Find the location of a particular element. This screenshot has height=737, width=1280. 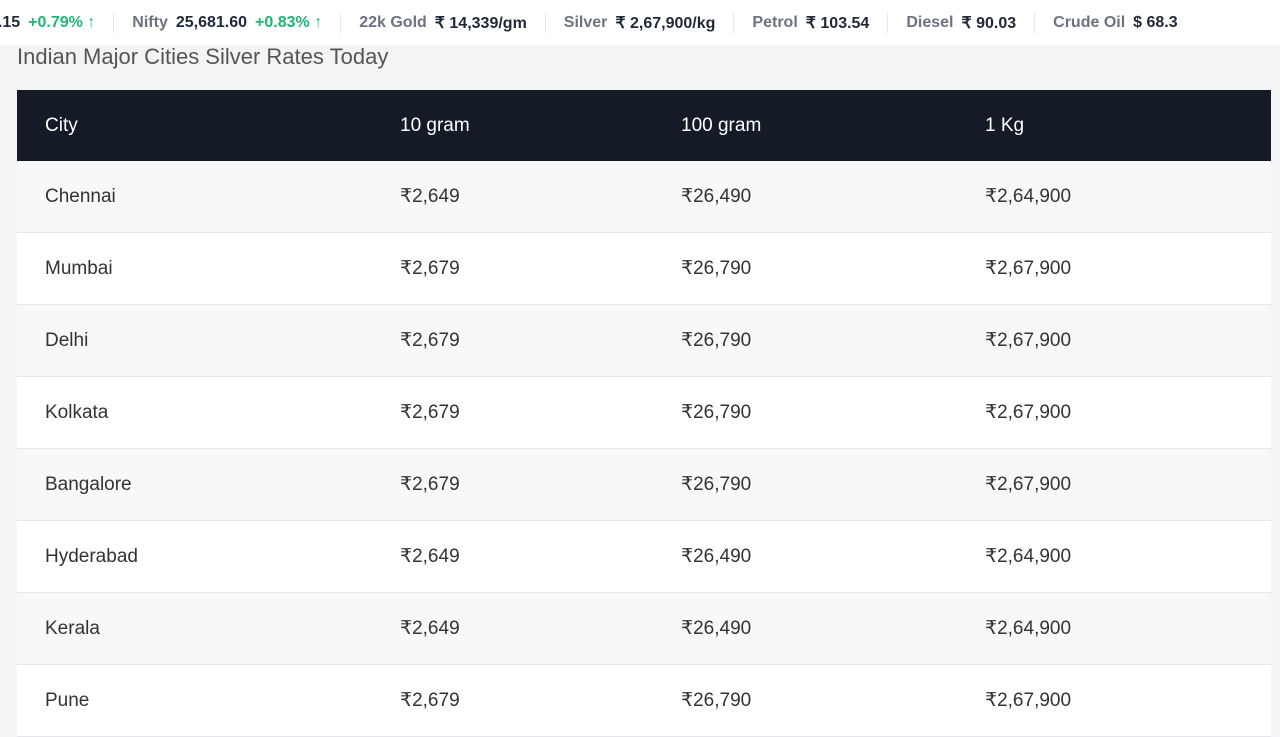

table-row: Mumbai ₹2,679 ₹26,790 ₹2,67,900 is located at coordinates (644, 268).